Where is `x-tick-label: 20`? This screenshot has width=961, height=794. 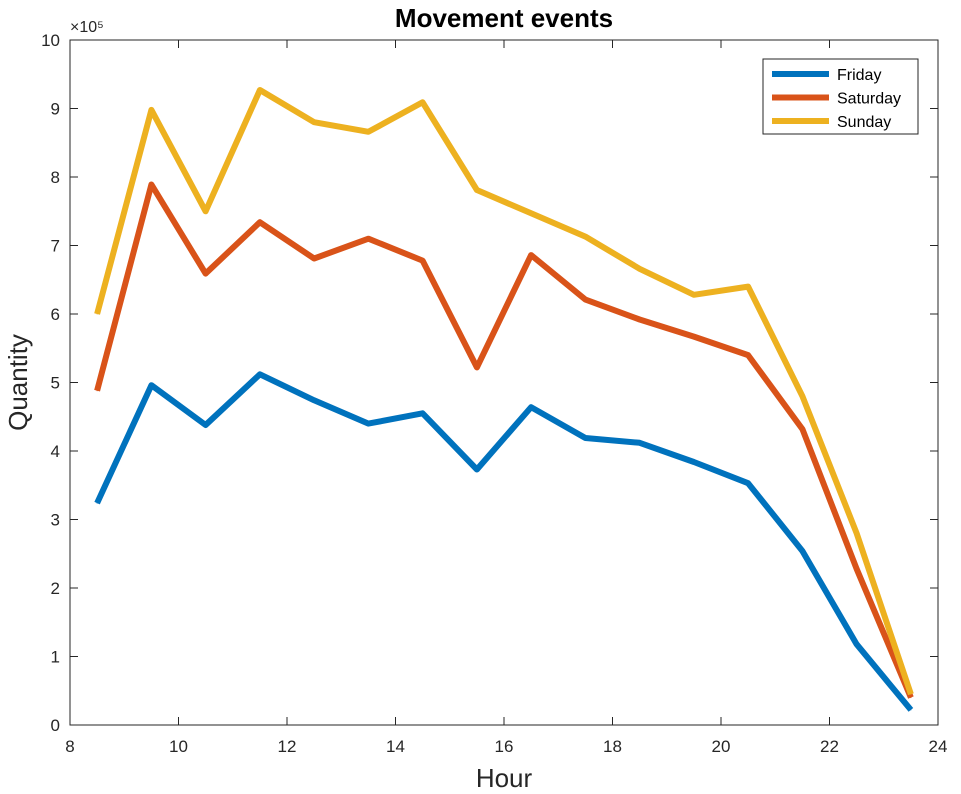
x-tick-label: 20 is located at coordinates (721, 746).